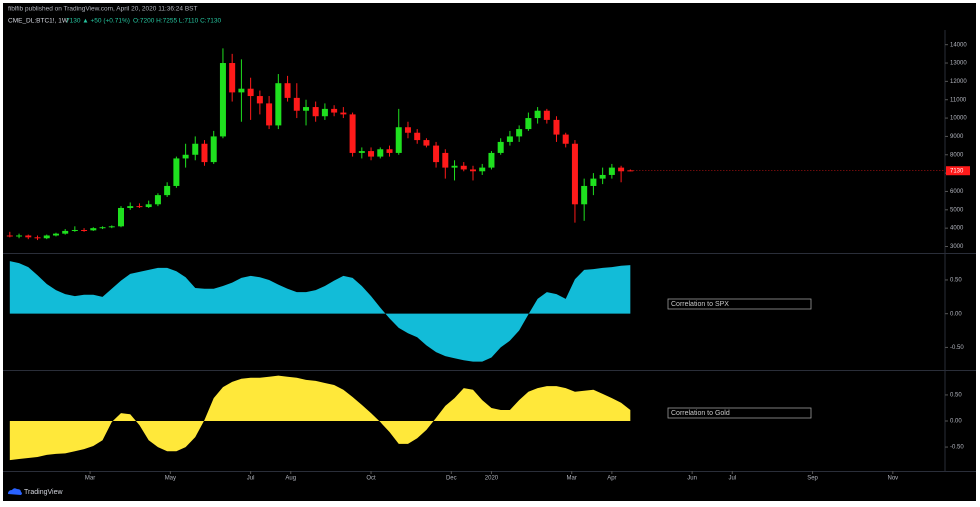 This screenshot has height=507, width=980. I want to click on brand: TradingView, so click(43, 492).